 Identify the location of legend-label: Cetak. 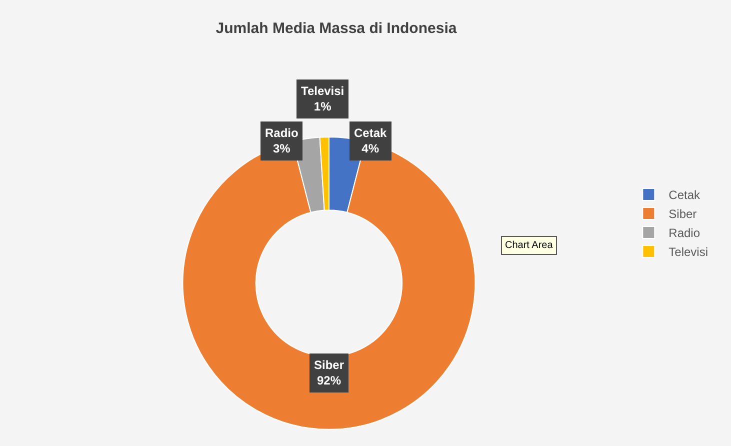
(685, 195).